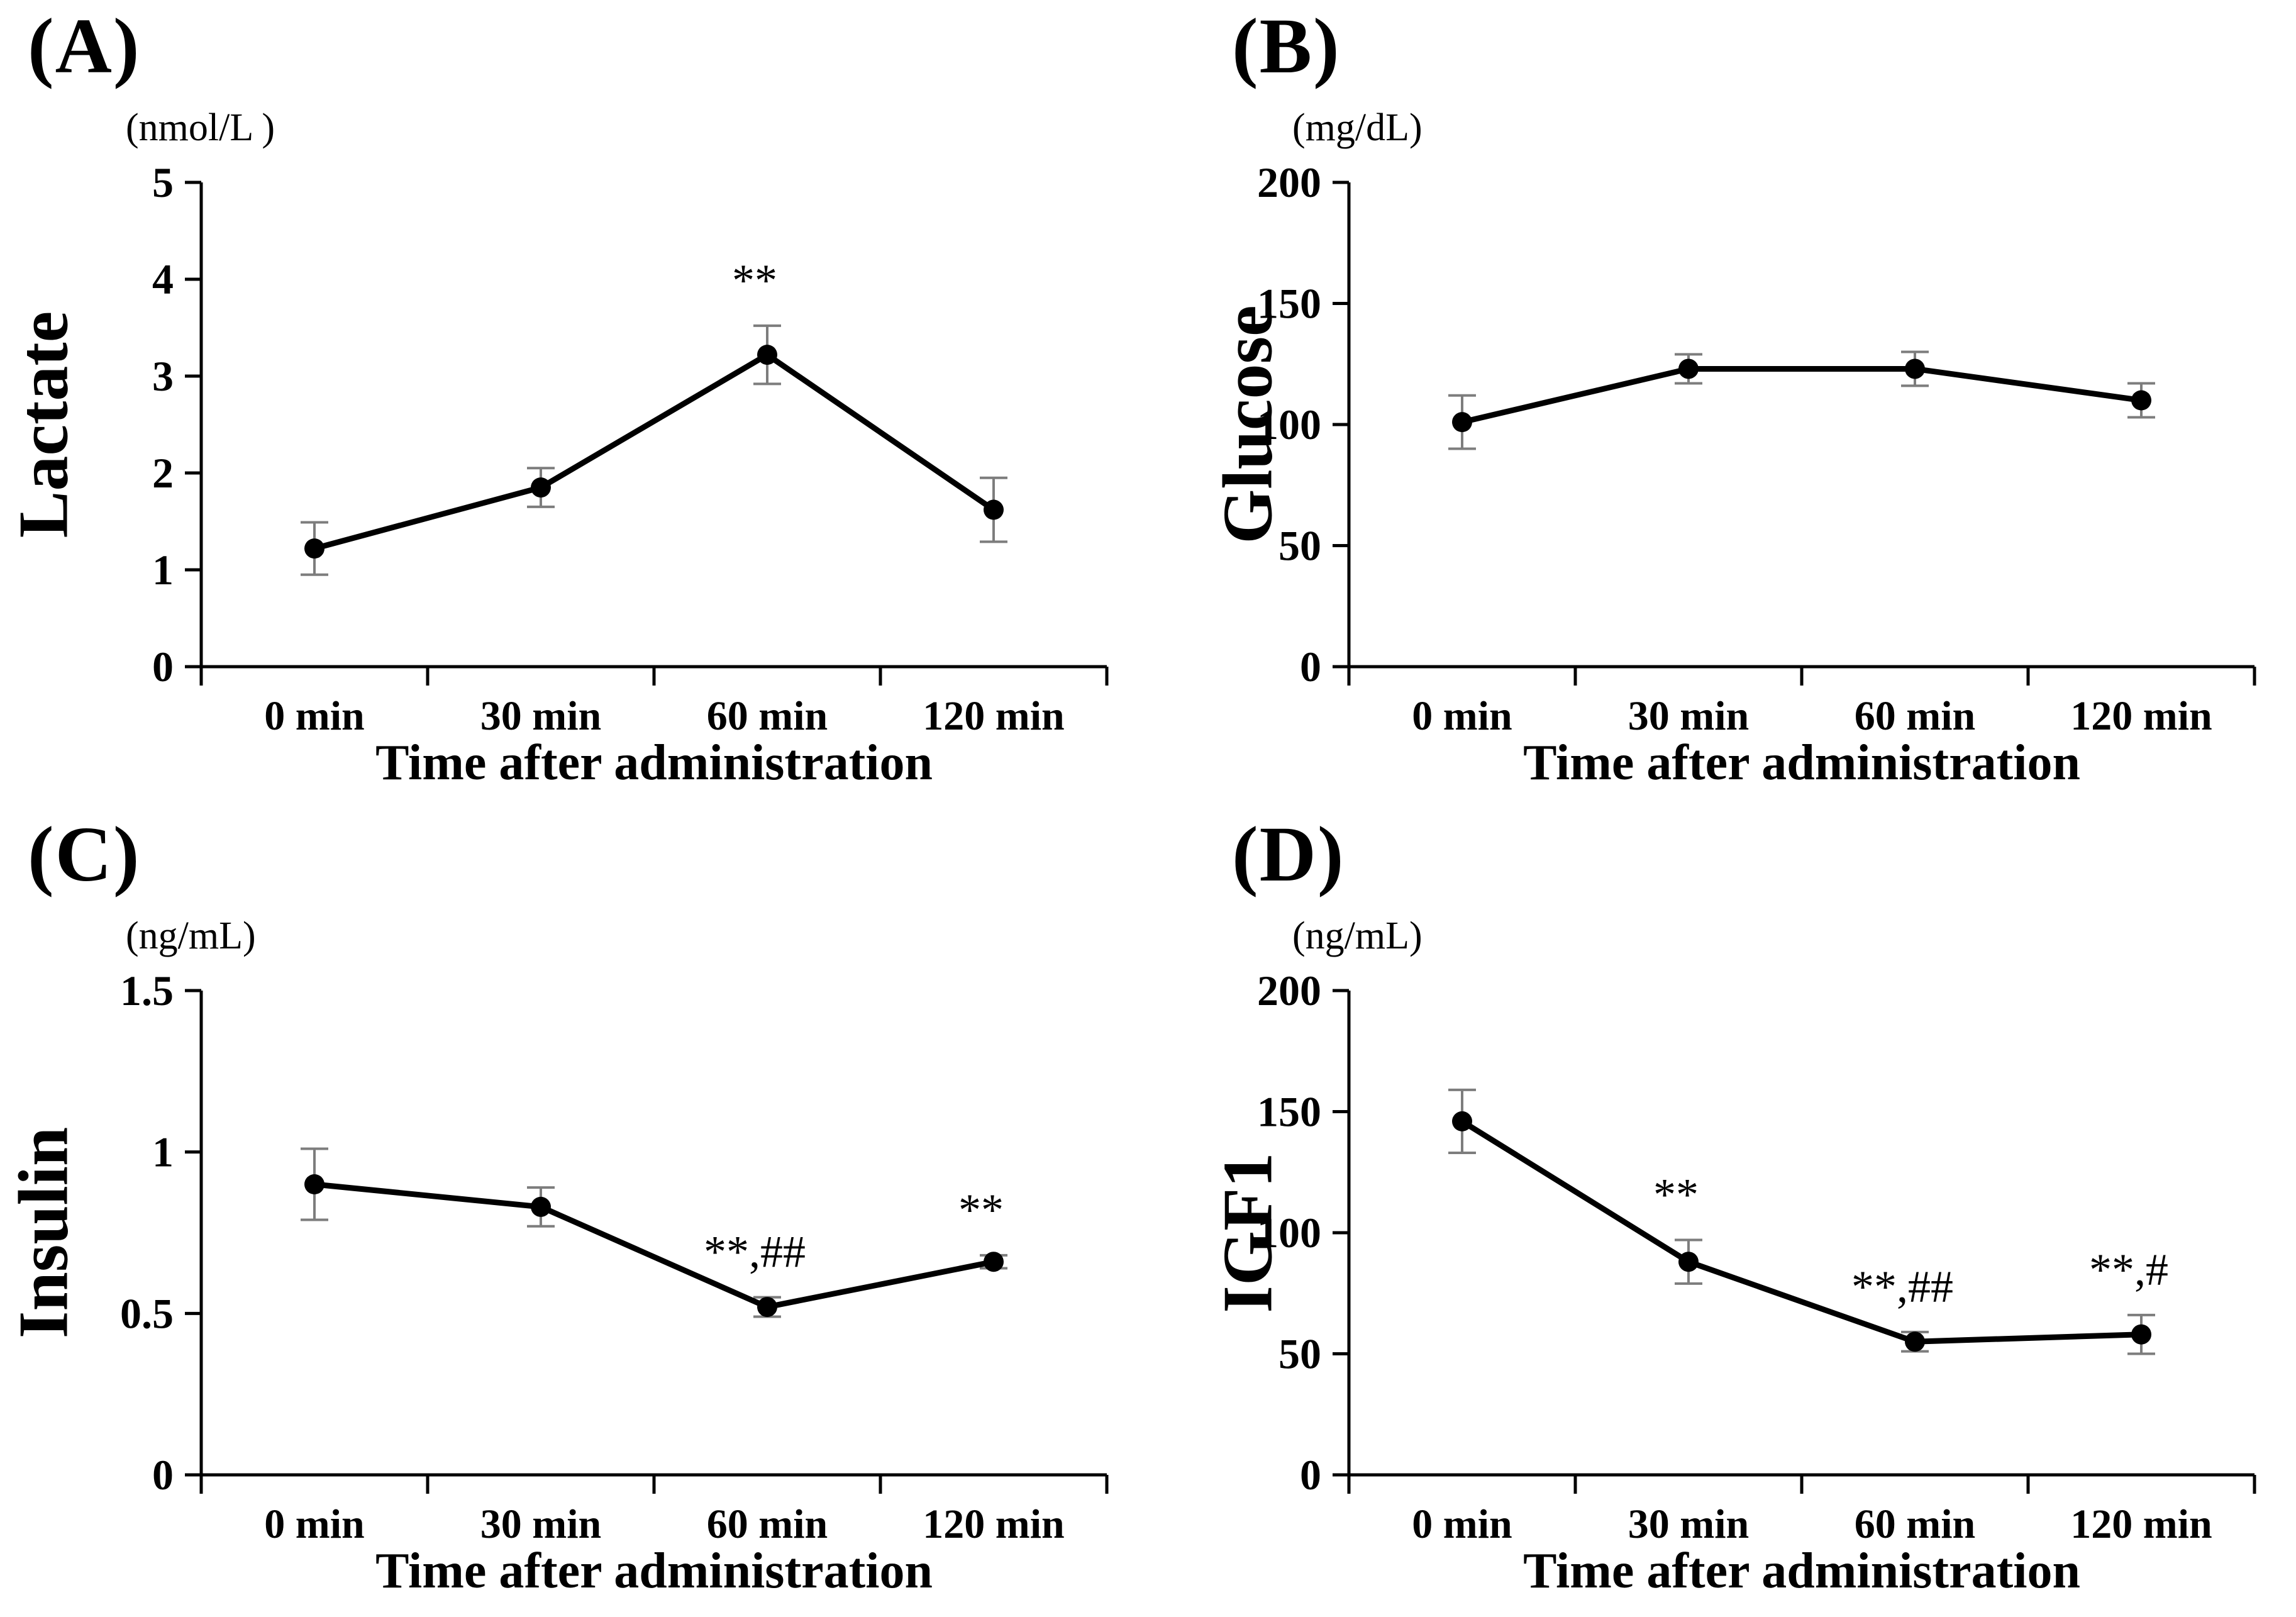 This screenshot has width=2296, height=1617. What do you see at coordinates (163, 376) in the screenshot?
I see `y-tick-label: 3` at bounding box center [163, 376].